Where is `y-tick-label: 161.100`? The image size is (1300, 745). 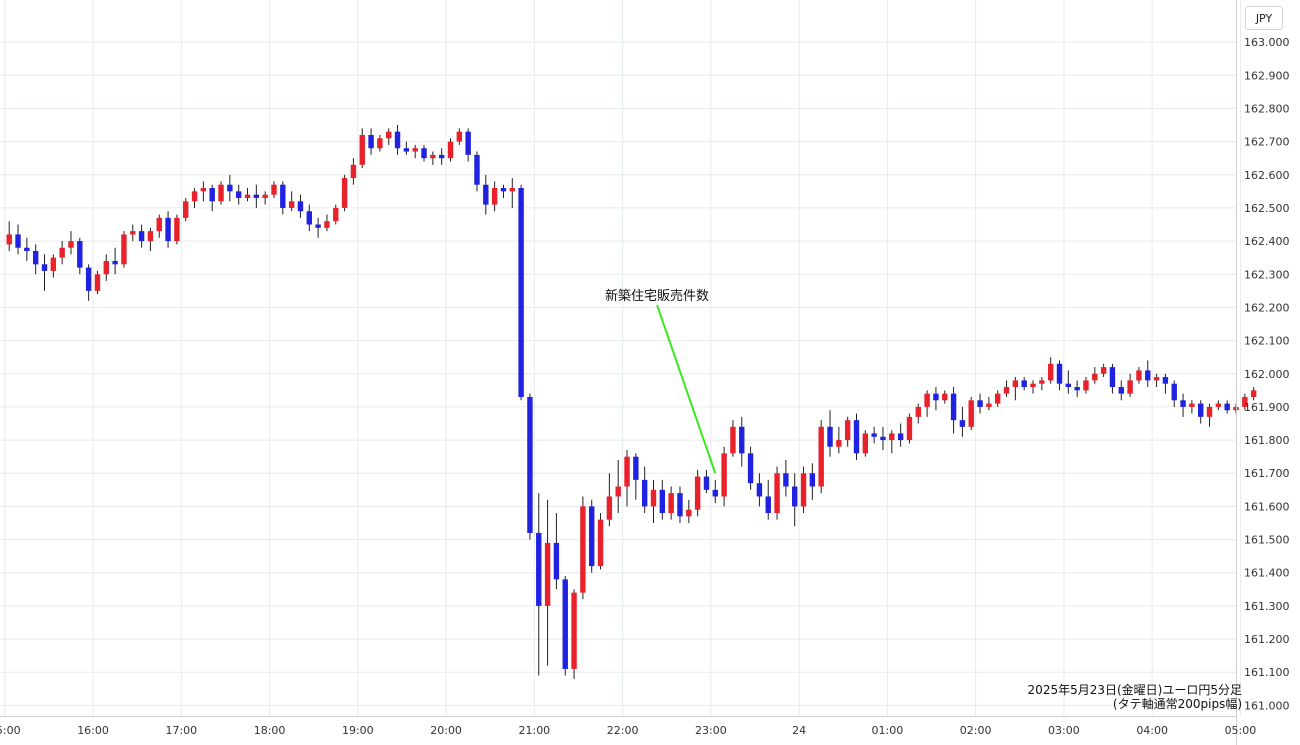 y-tick-label: 161.100 is located at coordinates (1267, 672).